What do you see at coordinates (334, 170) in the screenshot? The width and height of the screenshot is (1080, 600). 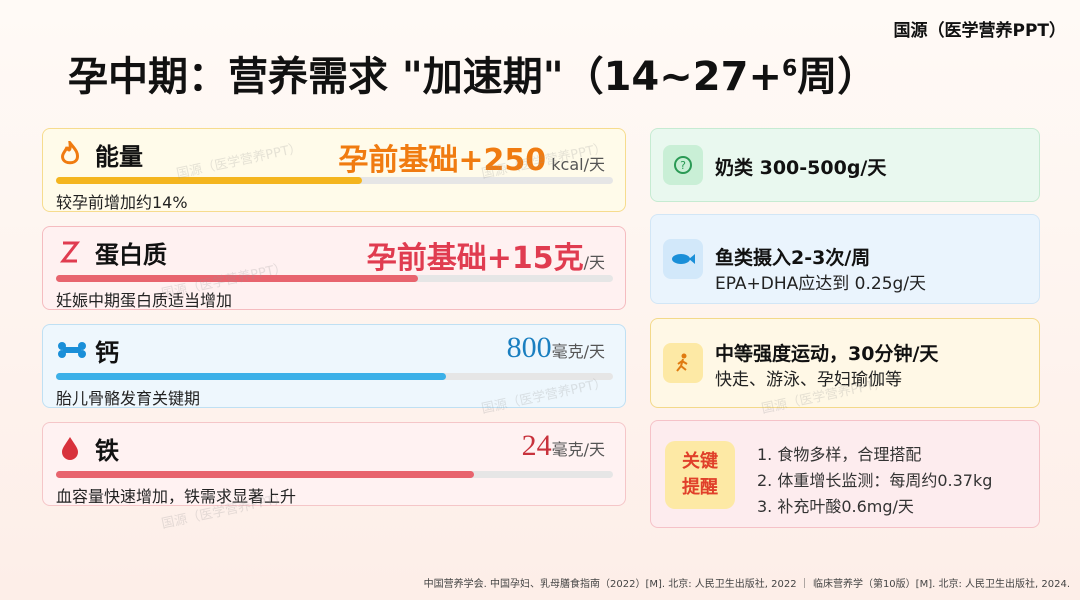 I see `nutrient-card: 能量 孕前基础+250 kcal/天 较孕前增加约14%` at bounding box center [334, 170].